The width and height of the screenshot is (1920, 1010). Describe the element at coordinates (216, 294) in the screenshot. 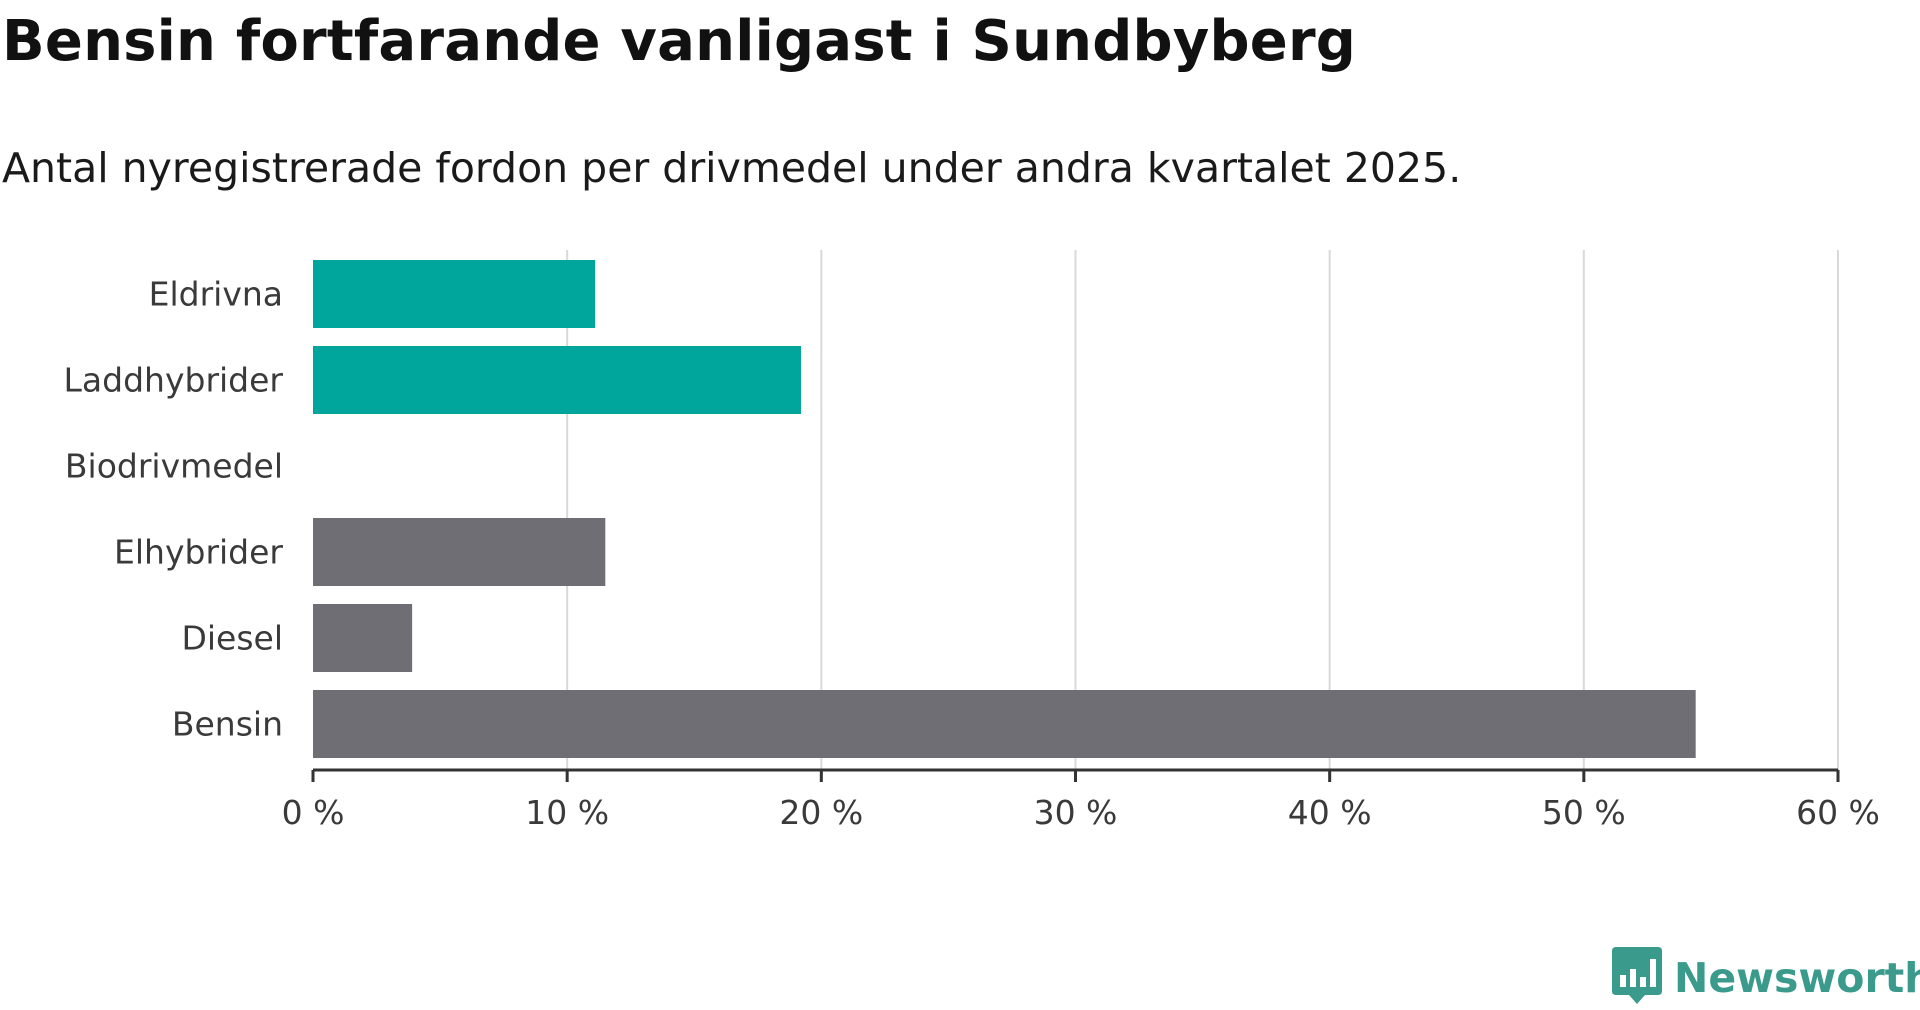

I see `category-label: Eldrivna` at that location.